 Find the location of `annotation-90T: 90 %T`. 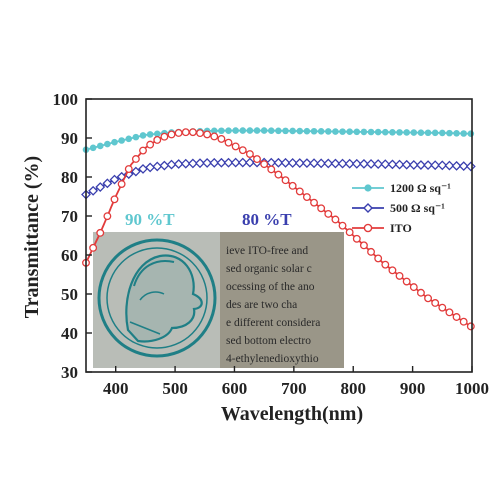

annotation-90T: 90 %T is located at coordinates (150, 219).